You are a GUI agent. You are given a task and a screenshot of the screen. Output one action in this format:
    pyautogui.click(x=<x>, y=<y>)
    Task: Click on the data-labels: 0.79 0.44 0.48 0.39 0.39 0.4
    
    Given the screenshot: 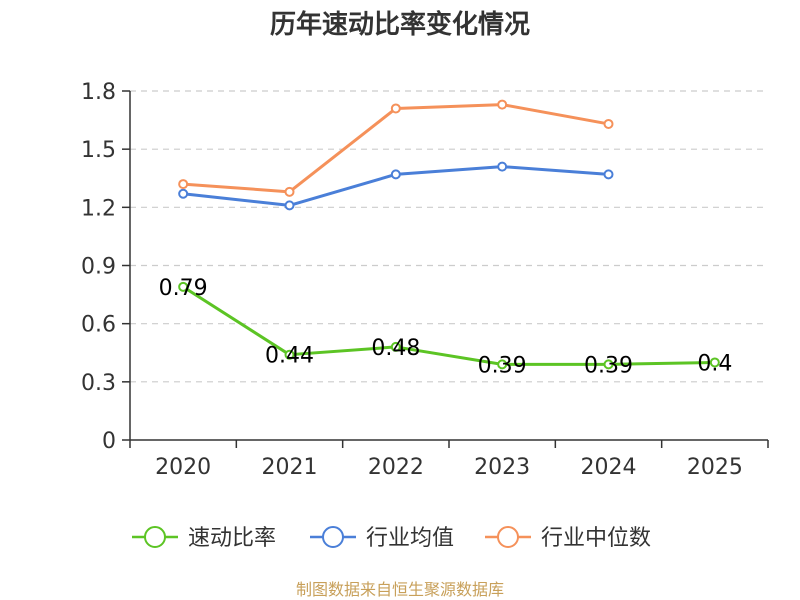 What is the action you would take?
    pyautogui.click(x=446, y=327)
    